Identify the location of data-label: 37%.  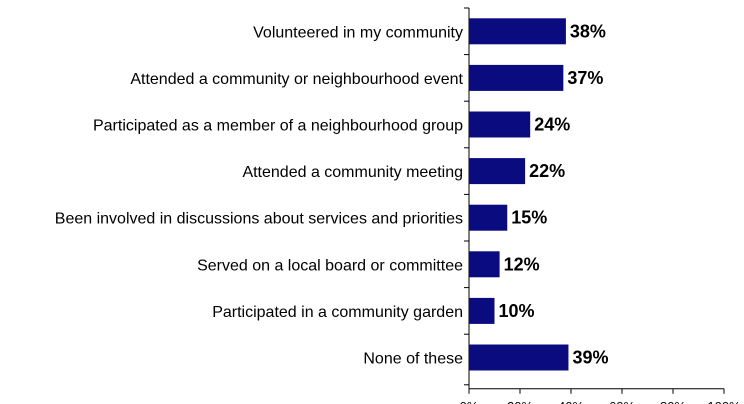
(585, 78).